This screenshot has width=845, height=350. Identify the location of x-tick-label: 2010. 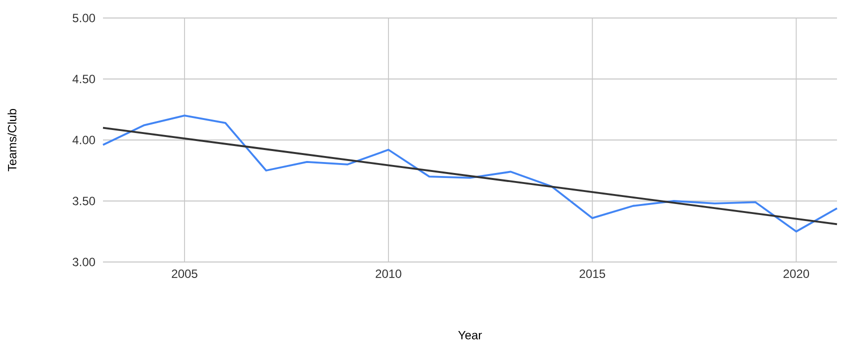
(389, 274).